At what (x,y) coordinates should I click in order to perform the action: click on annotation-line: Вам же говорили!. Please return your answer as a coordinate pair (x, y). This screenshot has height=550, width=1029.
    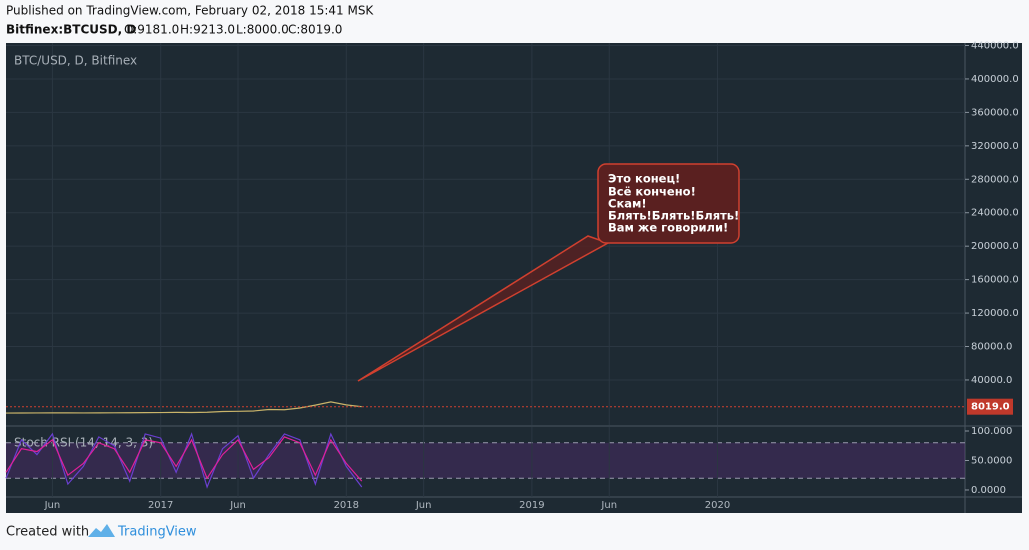
    Looking at the image, I should click on (668, 228).